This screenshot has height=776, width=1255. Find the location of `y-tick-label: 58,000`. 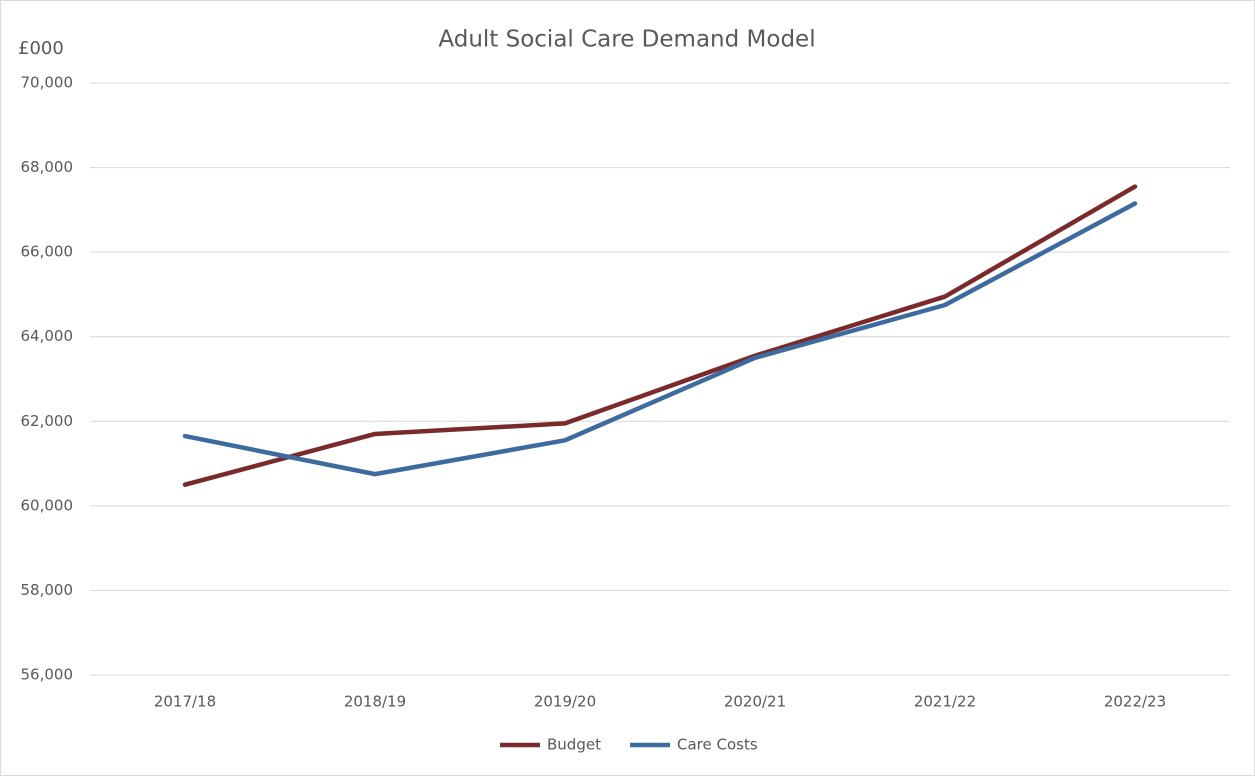

y-tick-label: 58,000 is located at coordinates (47, 590).